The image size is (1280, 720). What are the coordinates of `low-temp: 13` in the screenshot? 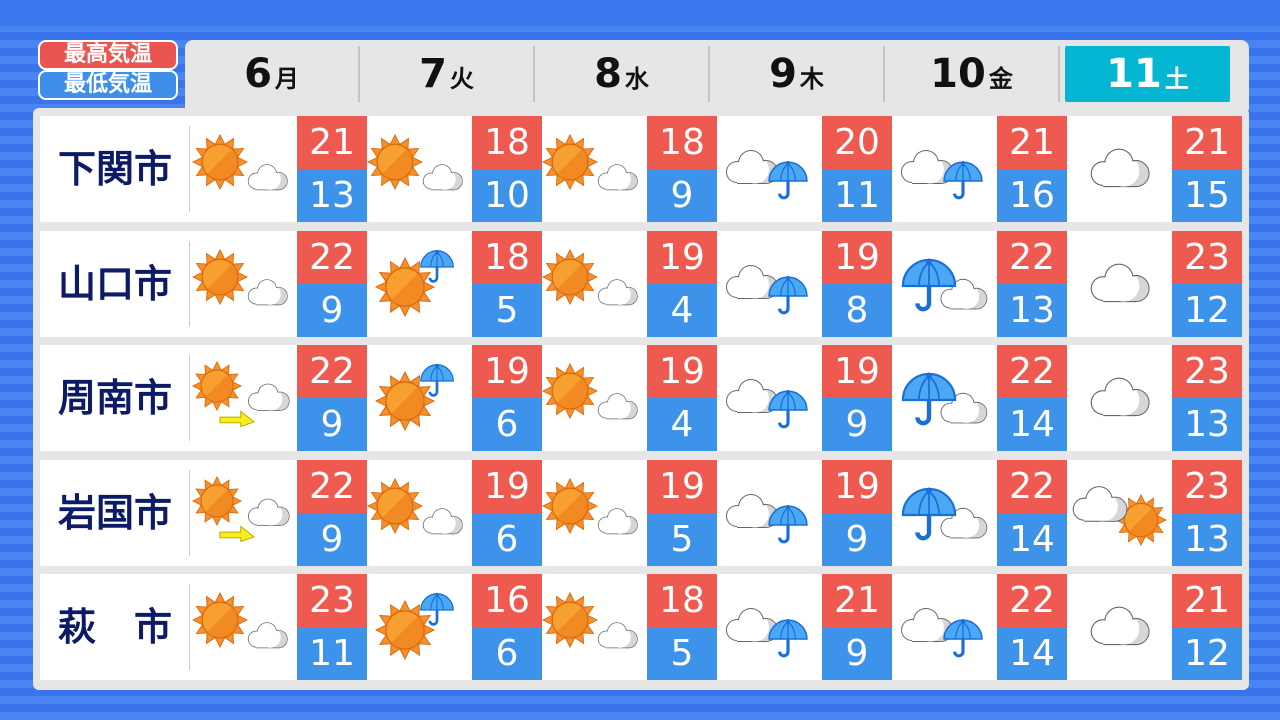 It's located at (1032, 310).